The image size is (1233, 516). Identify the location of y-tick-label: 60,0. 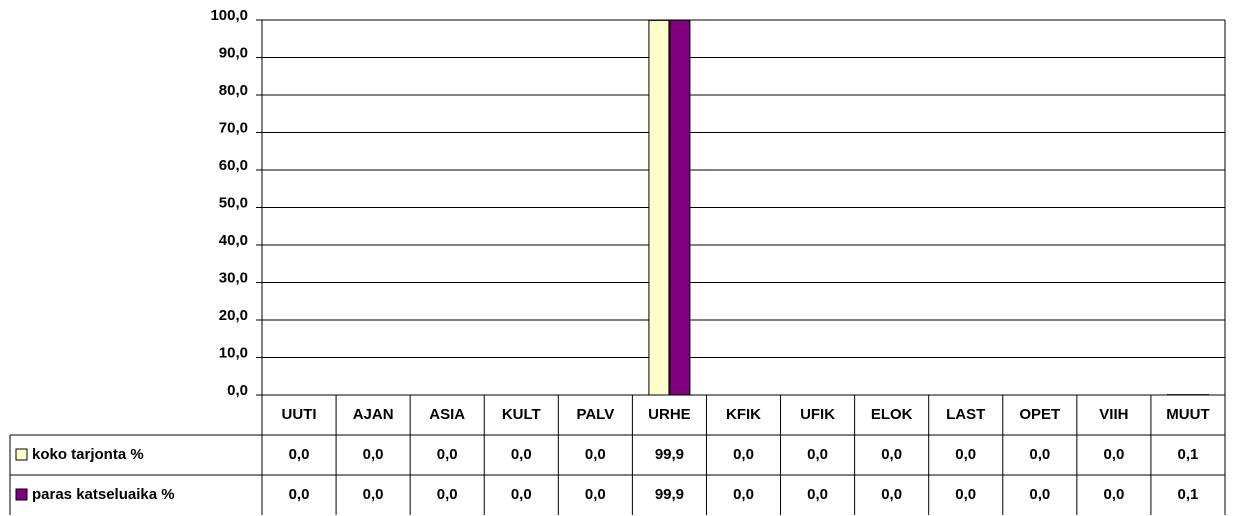
(233, 165).